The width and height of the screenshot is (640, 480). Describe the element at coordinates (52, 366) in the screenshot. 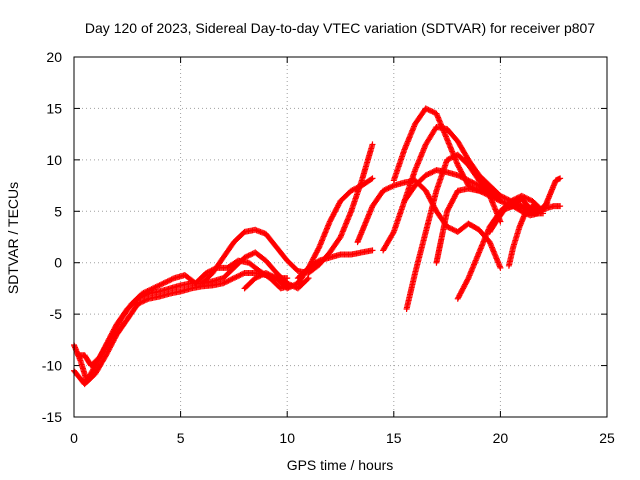

I see `y-tick-label: -10` at that location.